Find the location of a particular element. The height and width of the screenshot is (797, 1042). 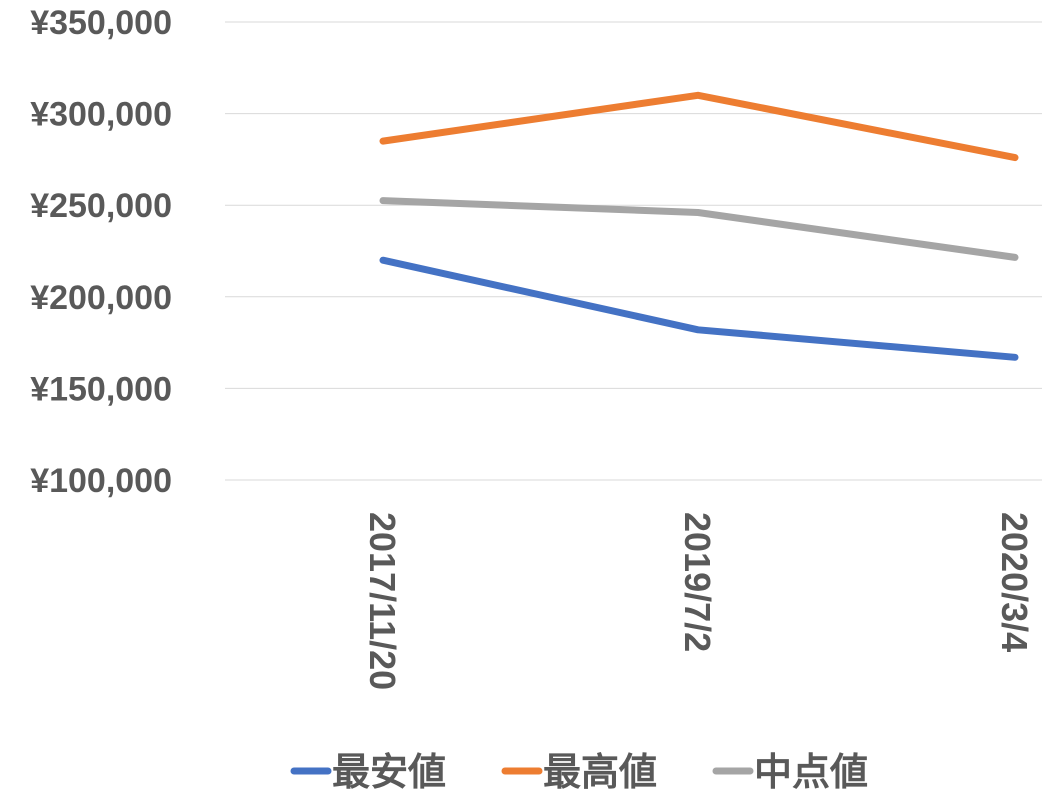

legend-label: 中点値 is located at coordinates (811, 772).